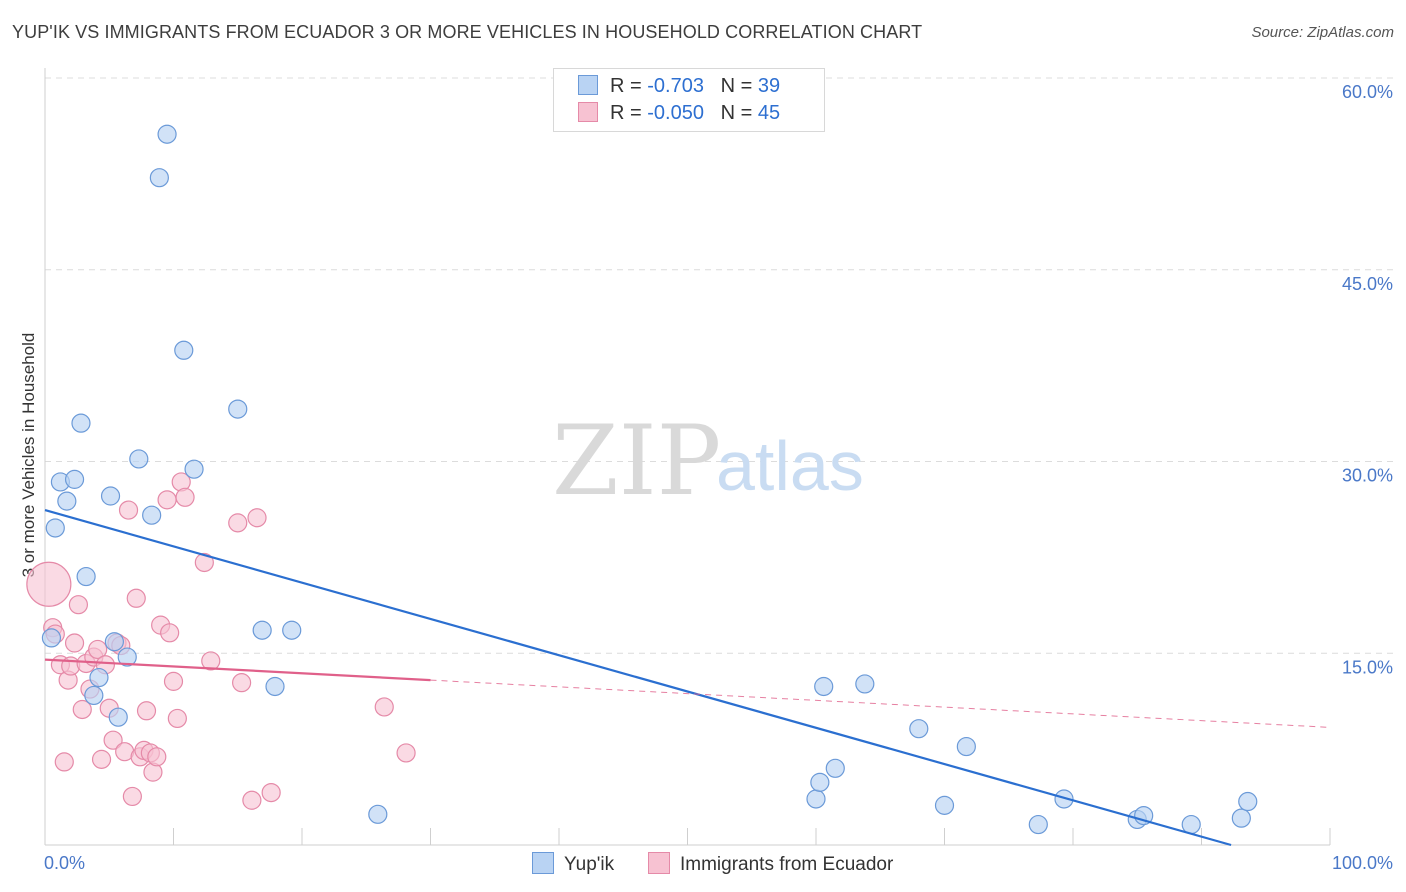 The width and height of the screenshot is (1406, 892). Describe the element at coordinates (237, 670) in the screenshot. I see `trend-line-ecuador` at that location.